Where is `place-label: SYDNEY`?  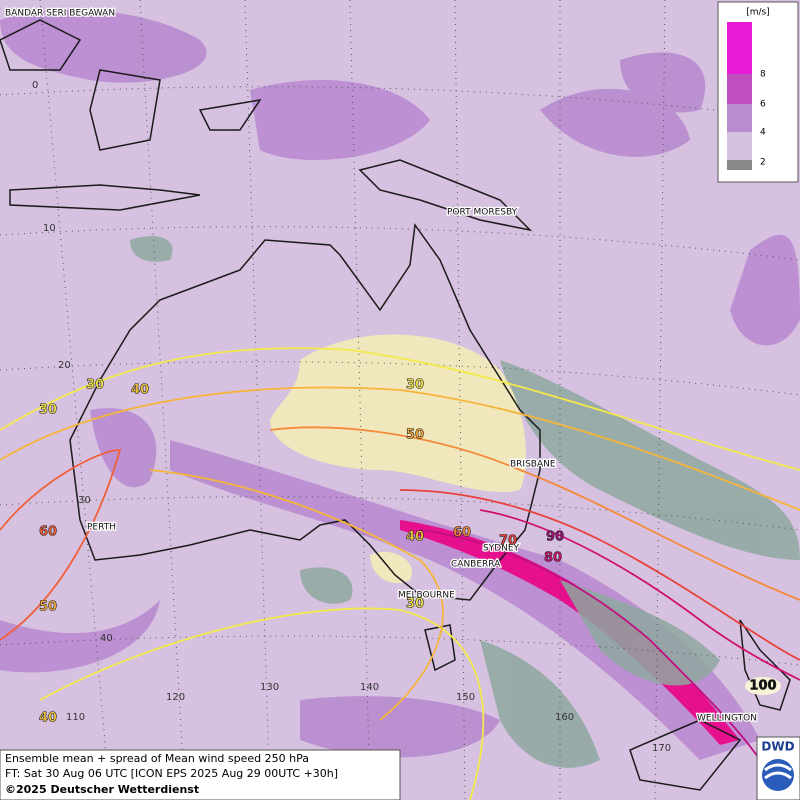 place-label: SYDNEY is located at coordinates (501, 549).